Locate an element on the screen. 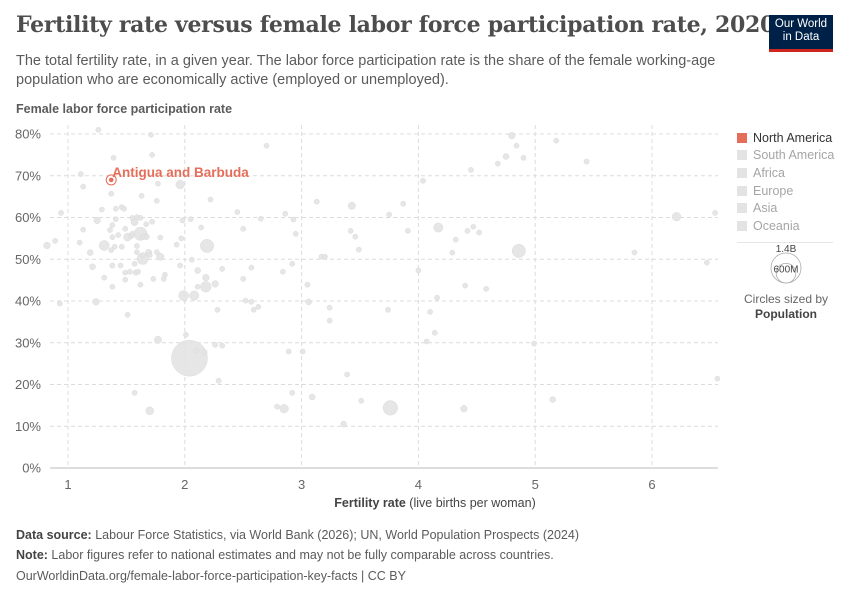  legend-item-north-america: North America is located at coordinates (785, 138).